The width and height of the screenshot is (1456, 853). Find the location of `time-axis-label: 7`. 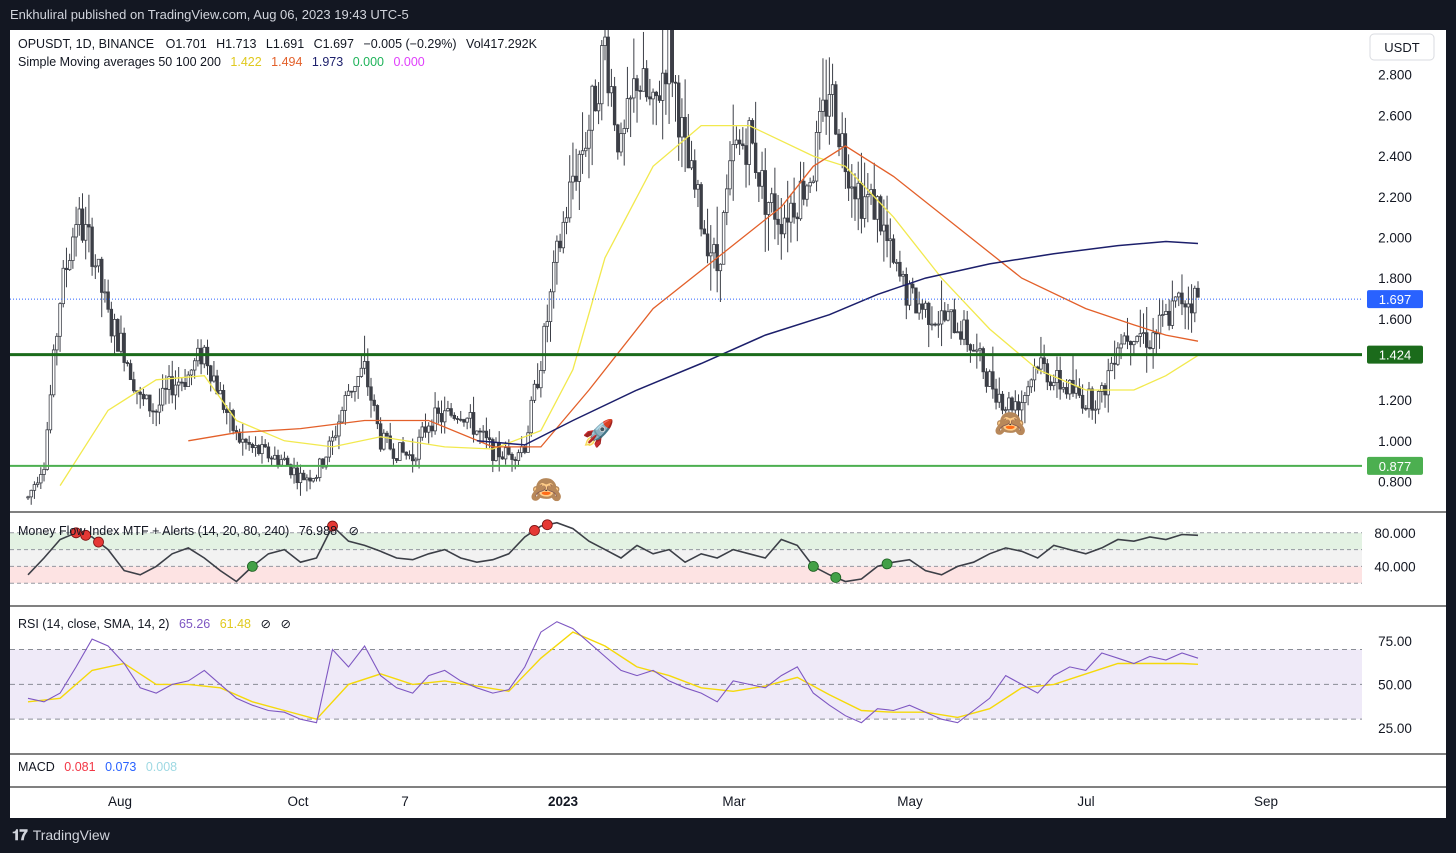

time-axis-label: 7 is located at coordinates (405, 801).